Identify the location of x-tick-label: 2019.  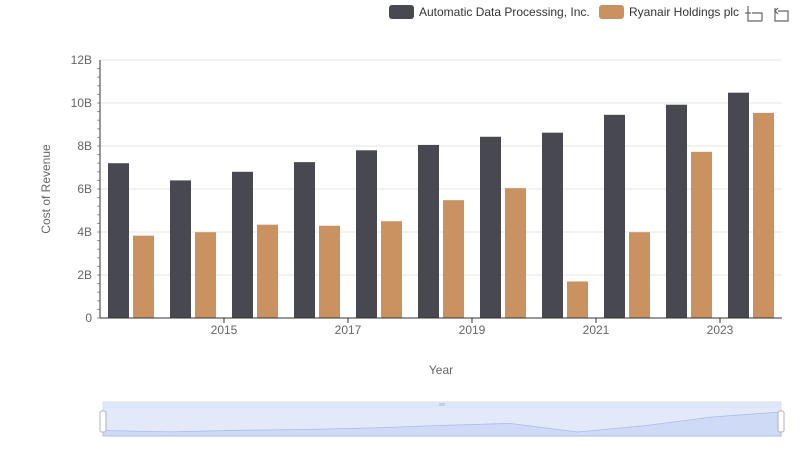
(472, 330).